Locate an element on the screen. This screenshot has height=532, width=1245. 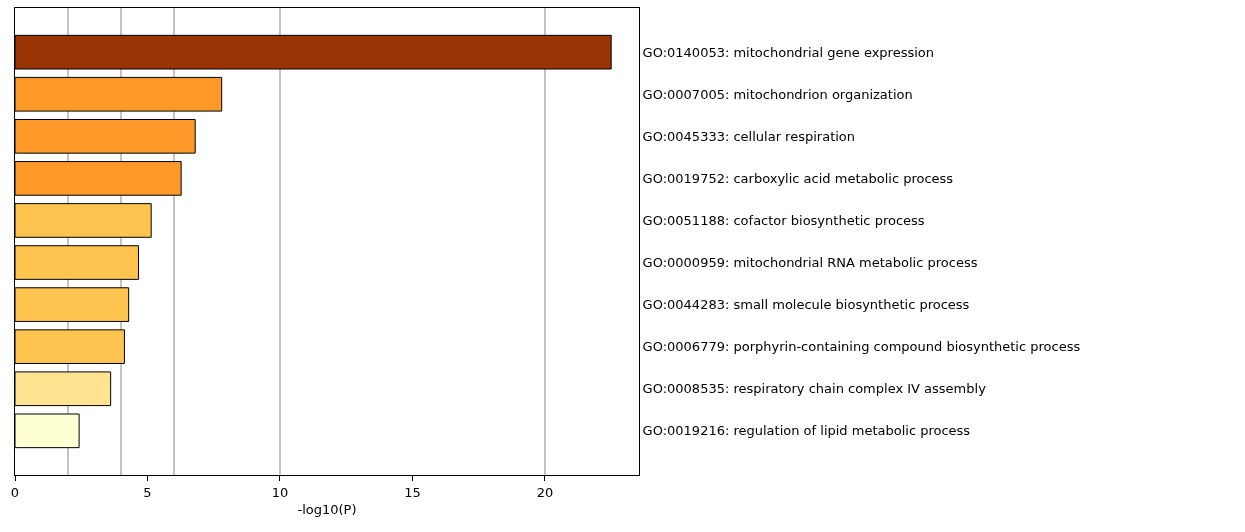
y-tick-label: GO:0044283: small molecule biosynthetic process is located at coordinates (806, 305).